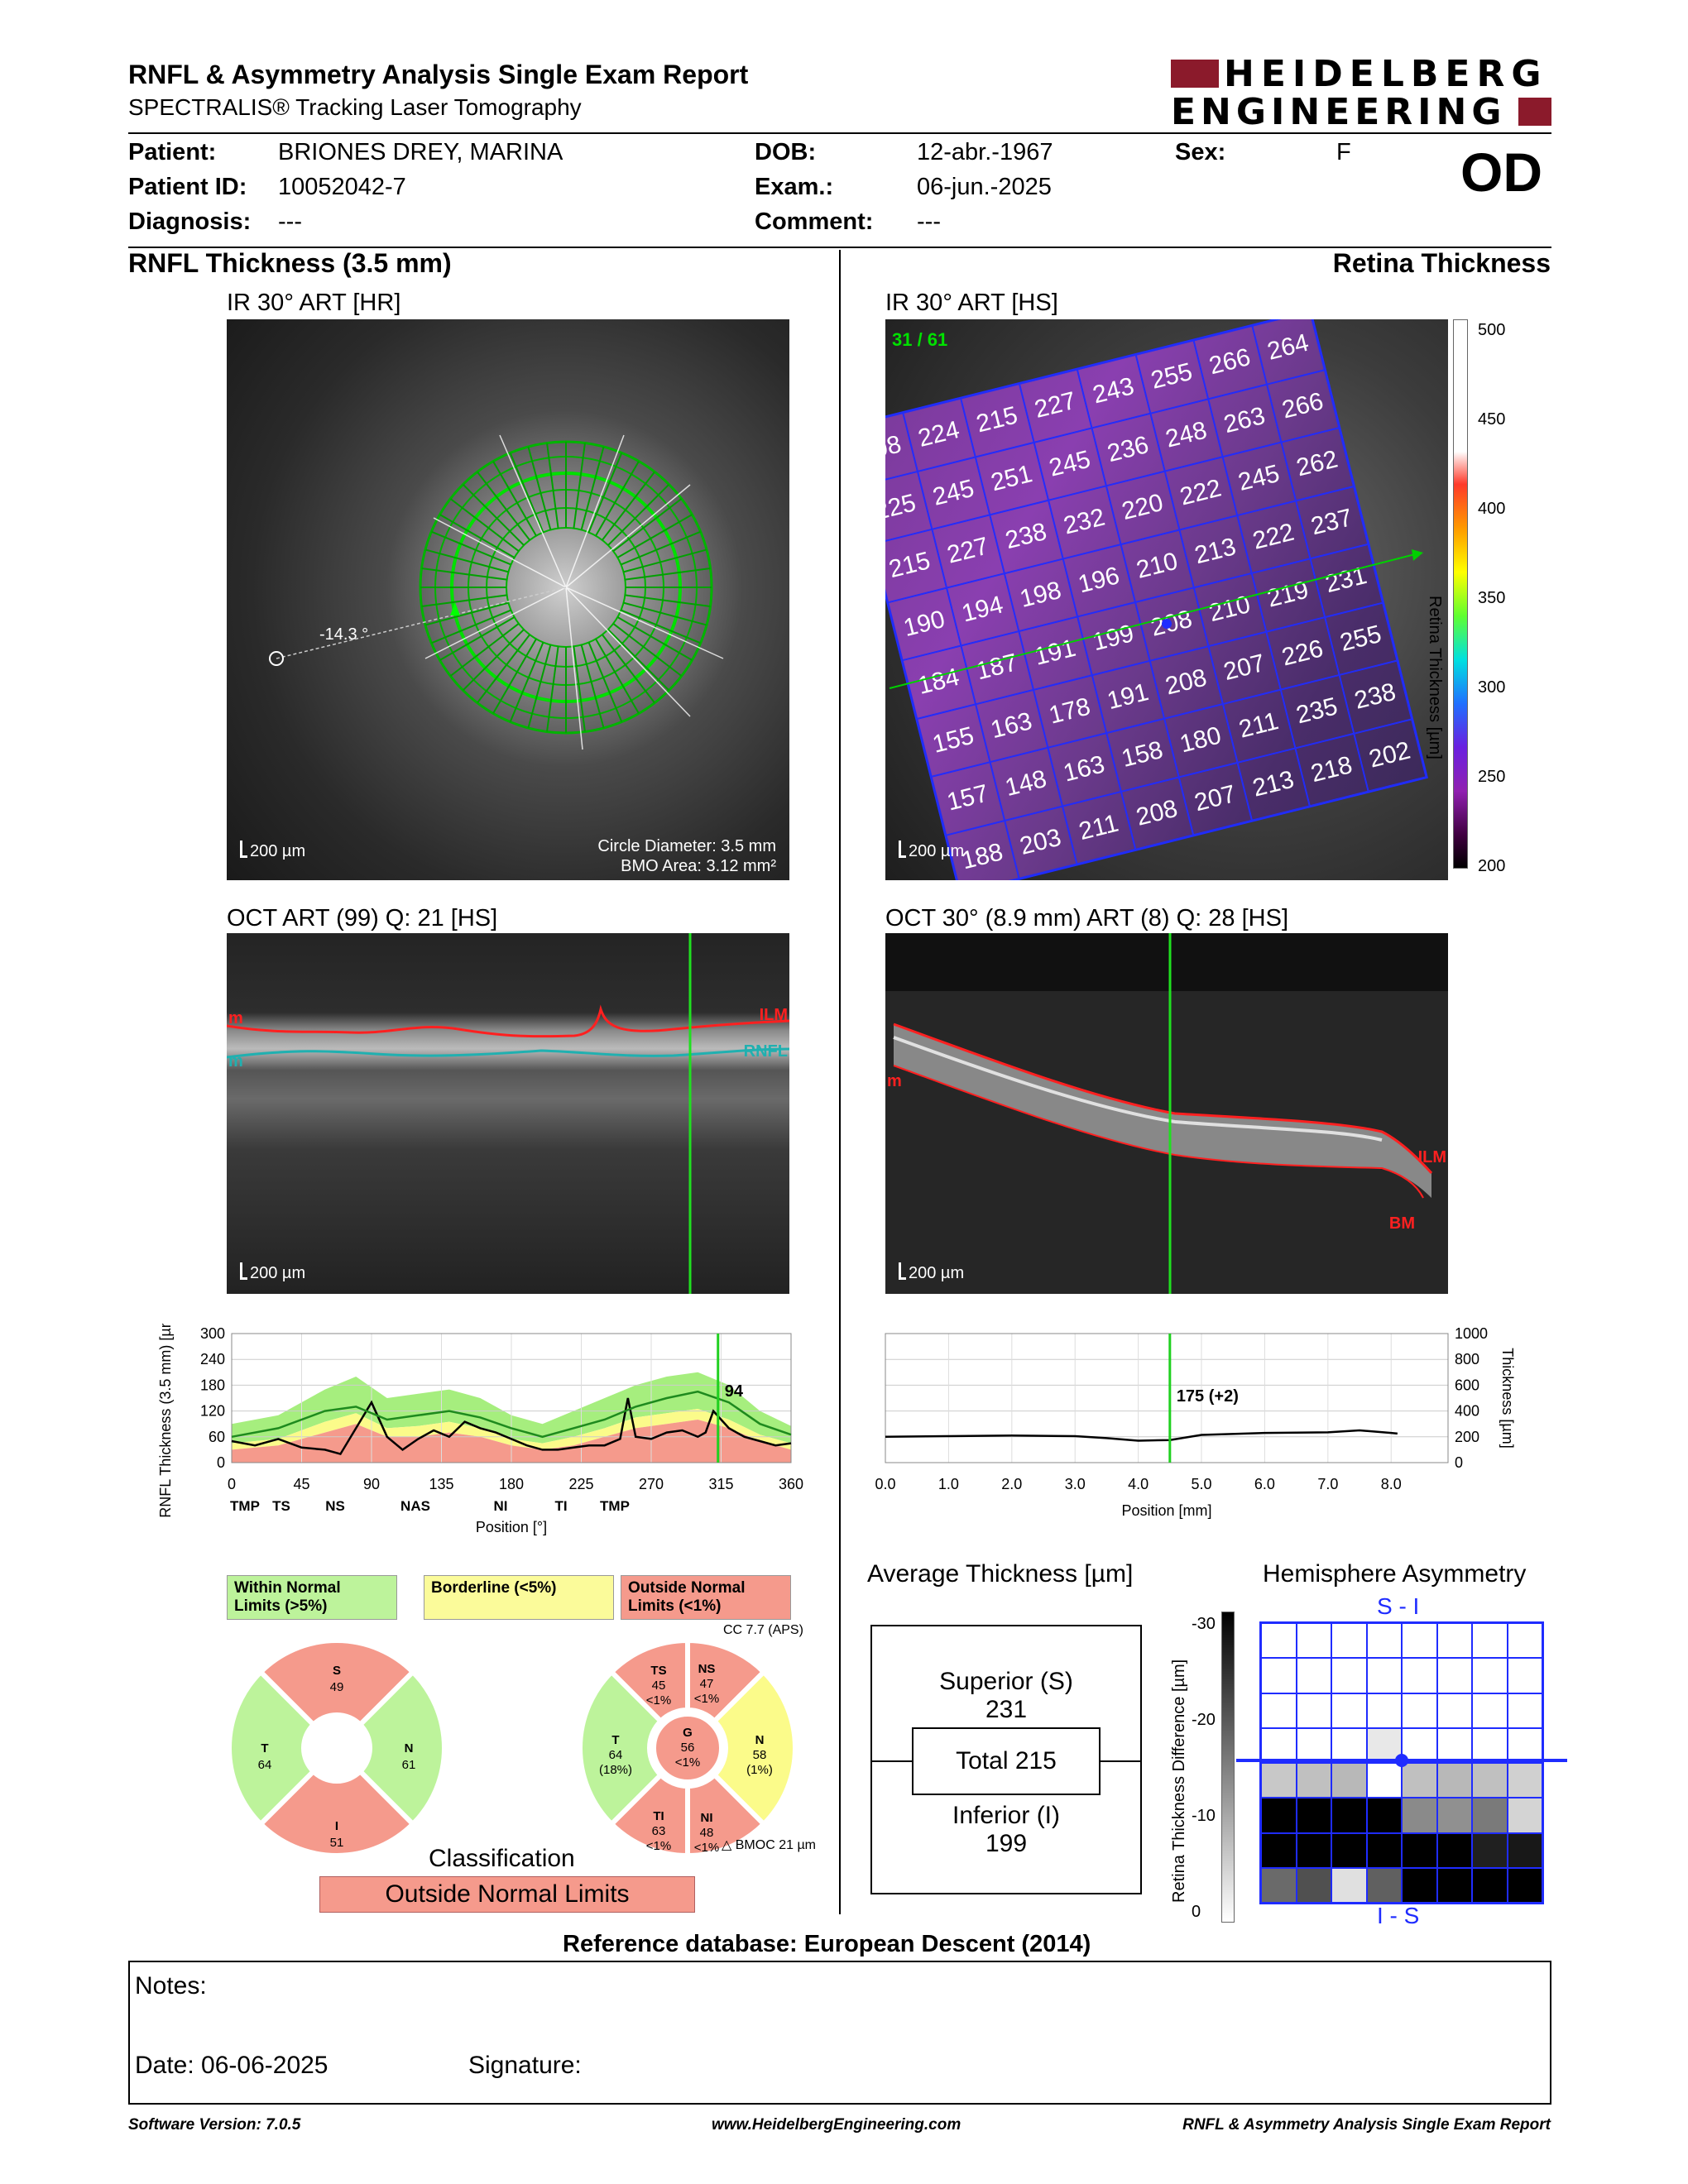 The image size is (1688, 2184). I want to click on ir-angle-label: -14.3 °, so click(344, 634).